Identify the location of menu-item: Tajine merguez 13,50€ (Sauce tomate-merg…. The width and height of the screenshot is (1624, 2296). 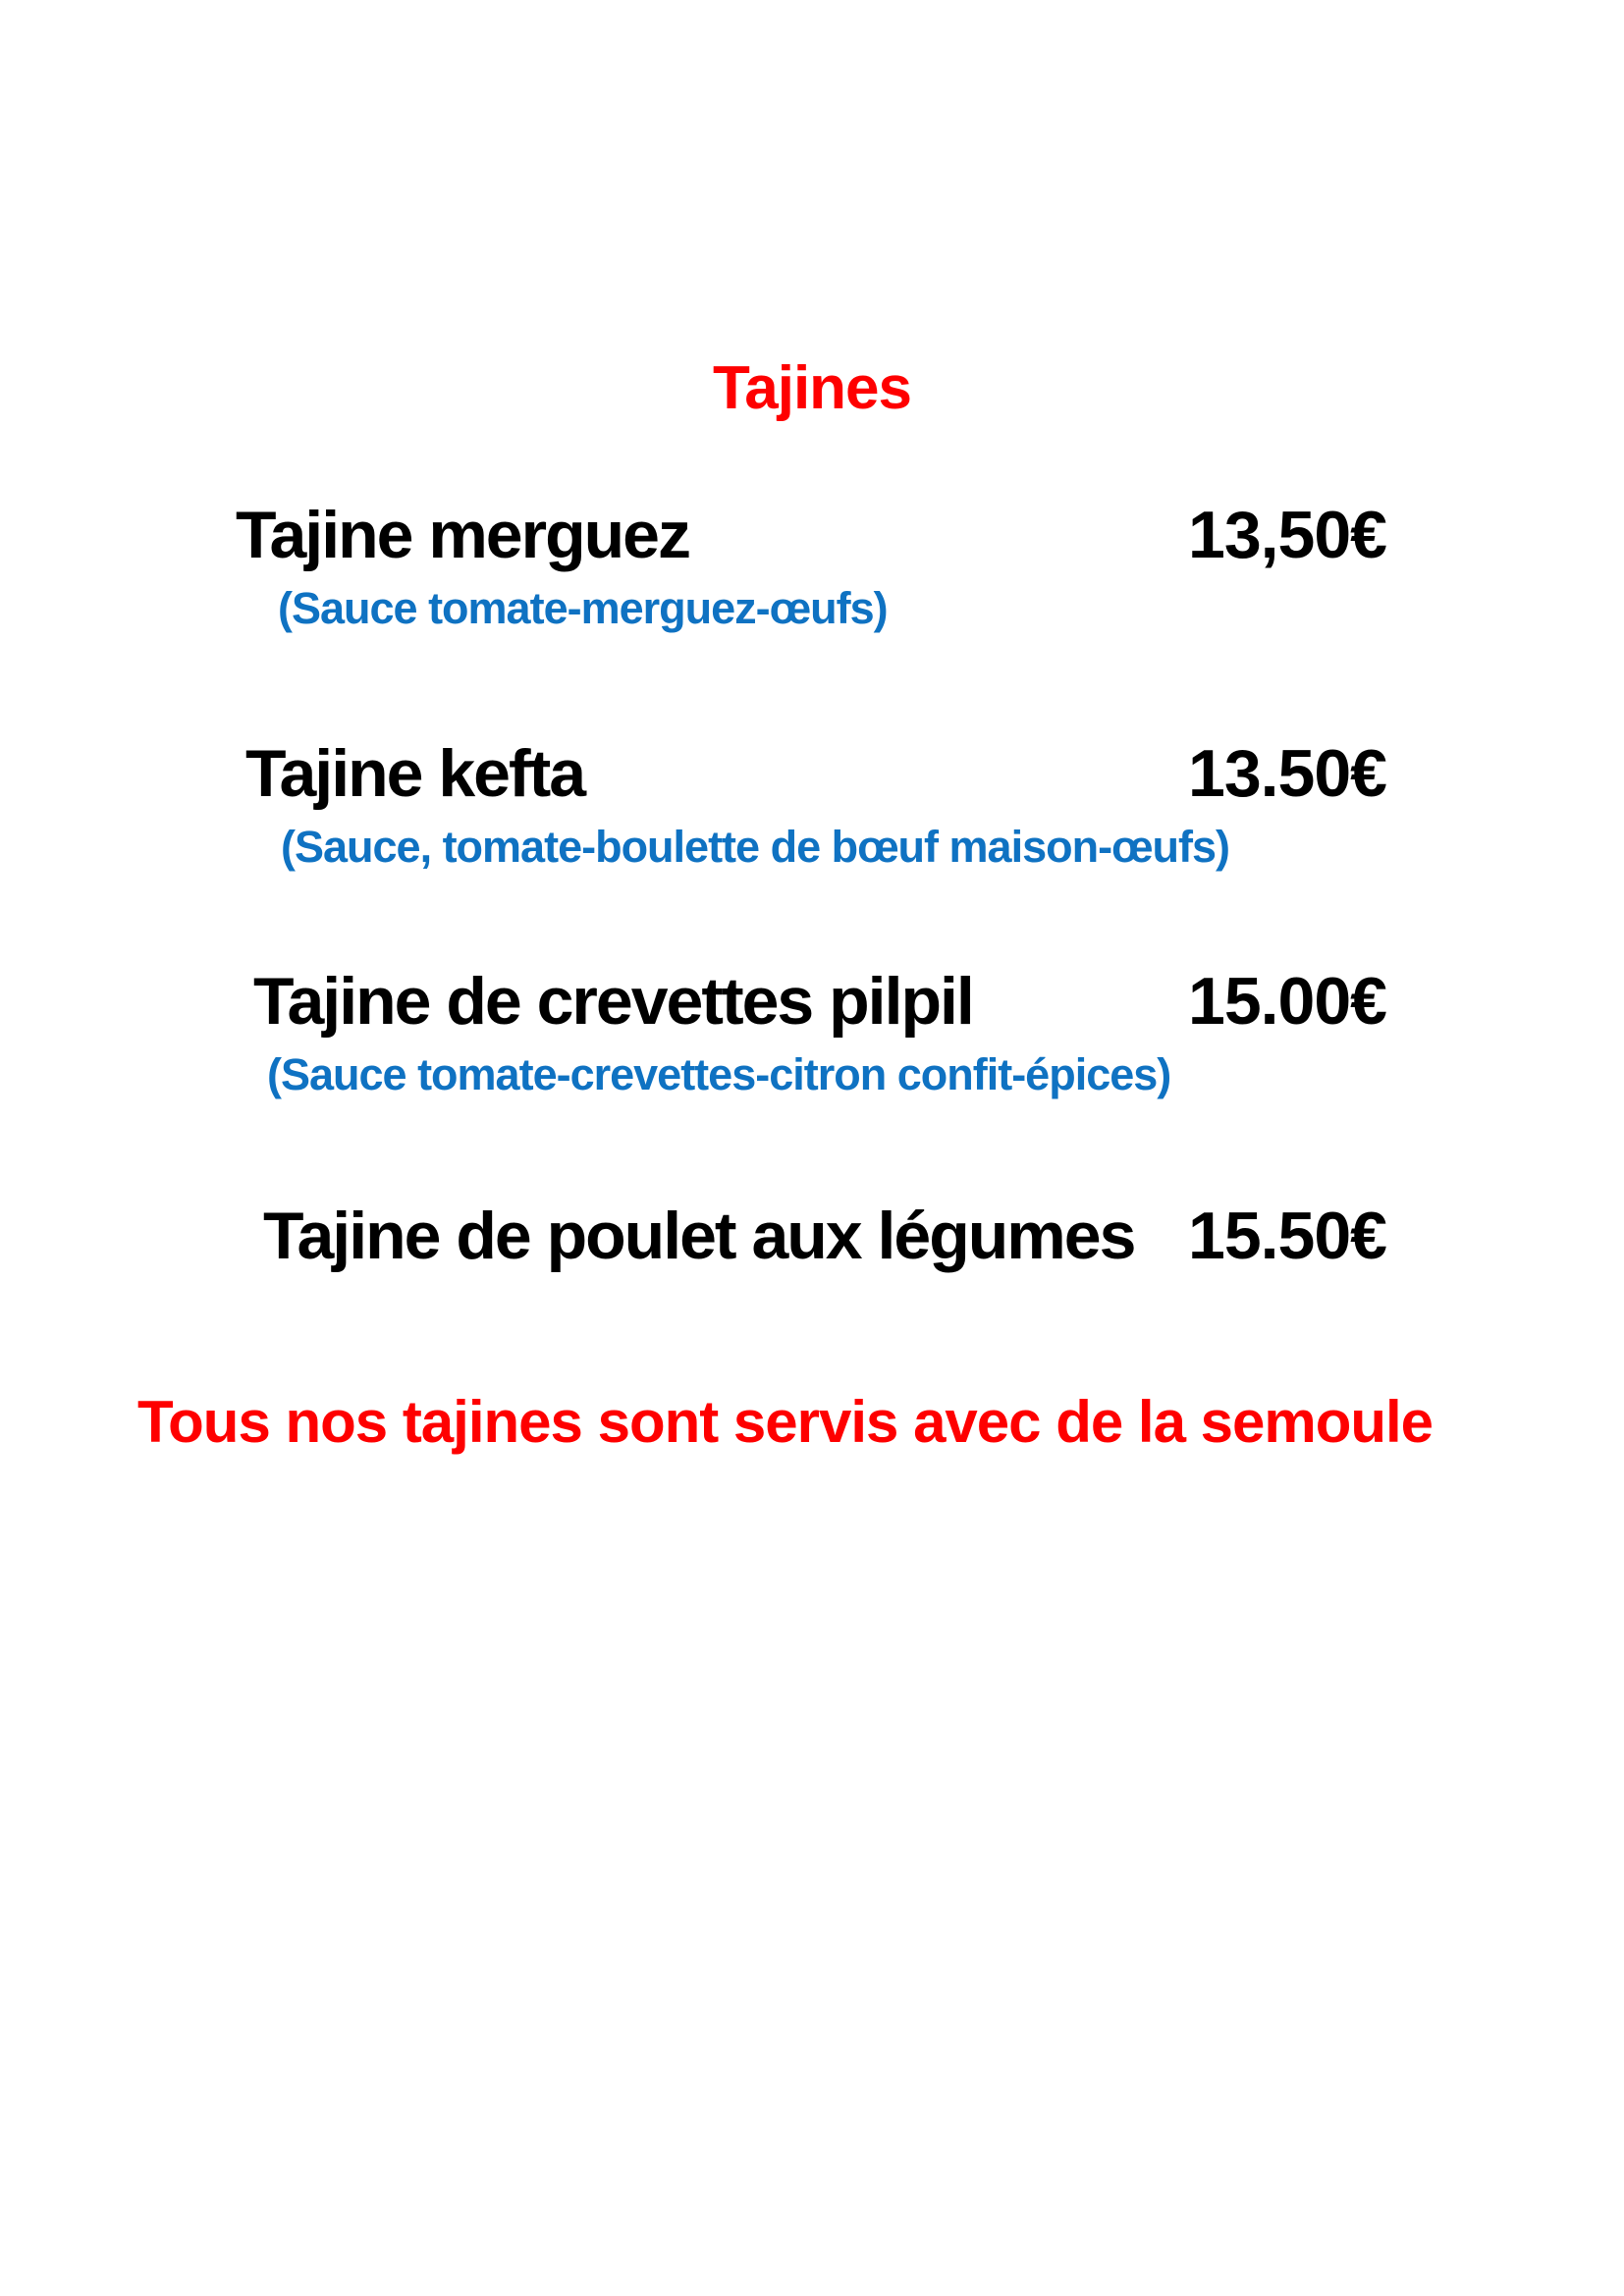
(812, 565).